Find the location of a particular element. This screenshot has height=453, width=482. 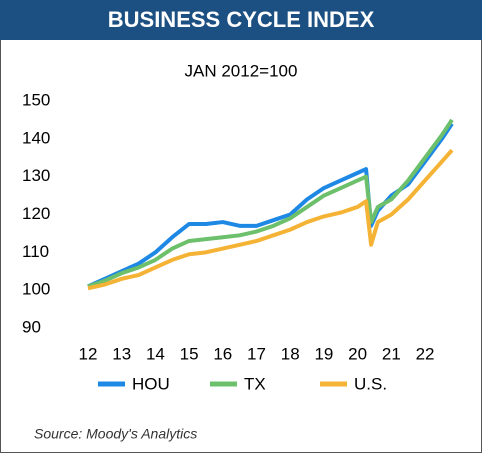

x-tick-label: 18 is located at coordinates (290, 353).